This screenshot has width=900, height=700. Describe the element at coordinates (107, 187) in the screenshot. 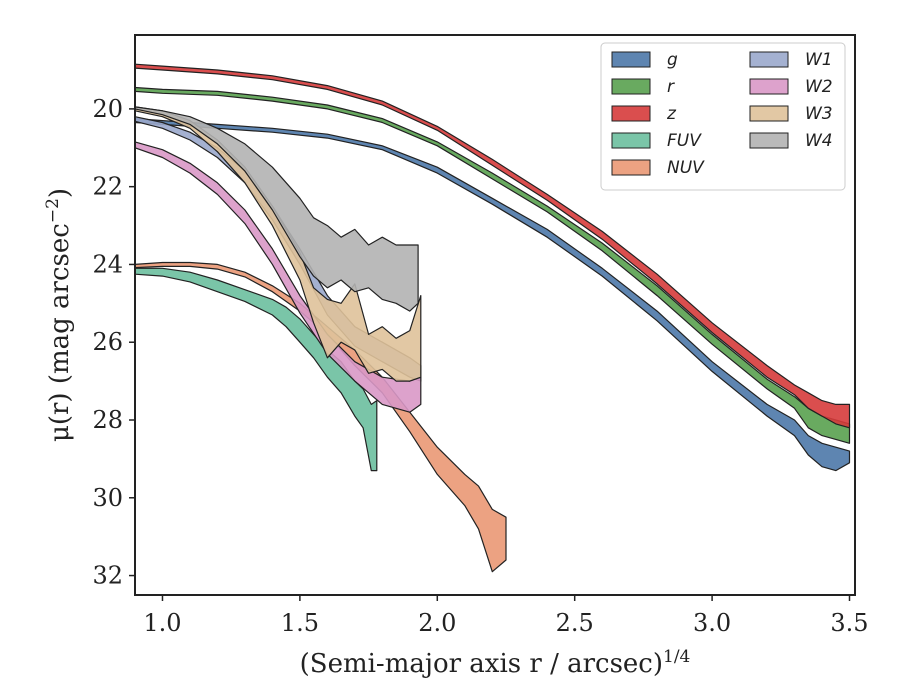

I see `y-tick-label: 22` at that location.